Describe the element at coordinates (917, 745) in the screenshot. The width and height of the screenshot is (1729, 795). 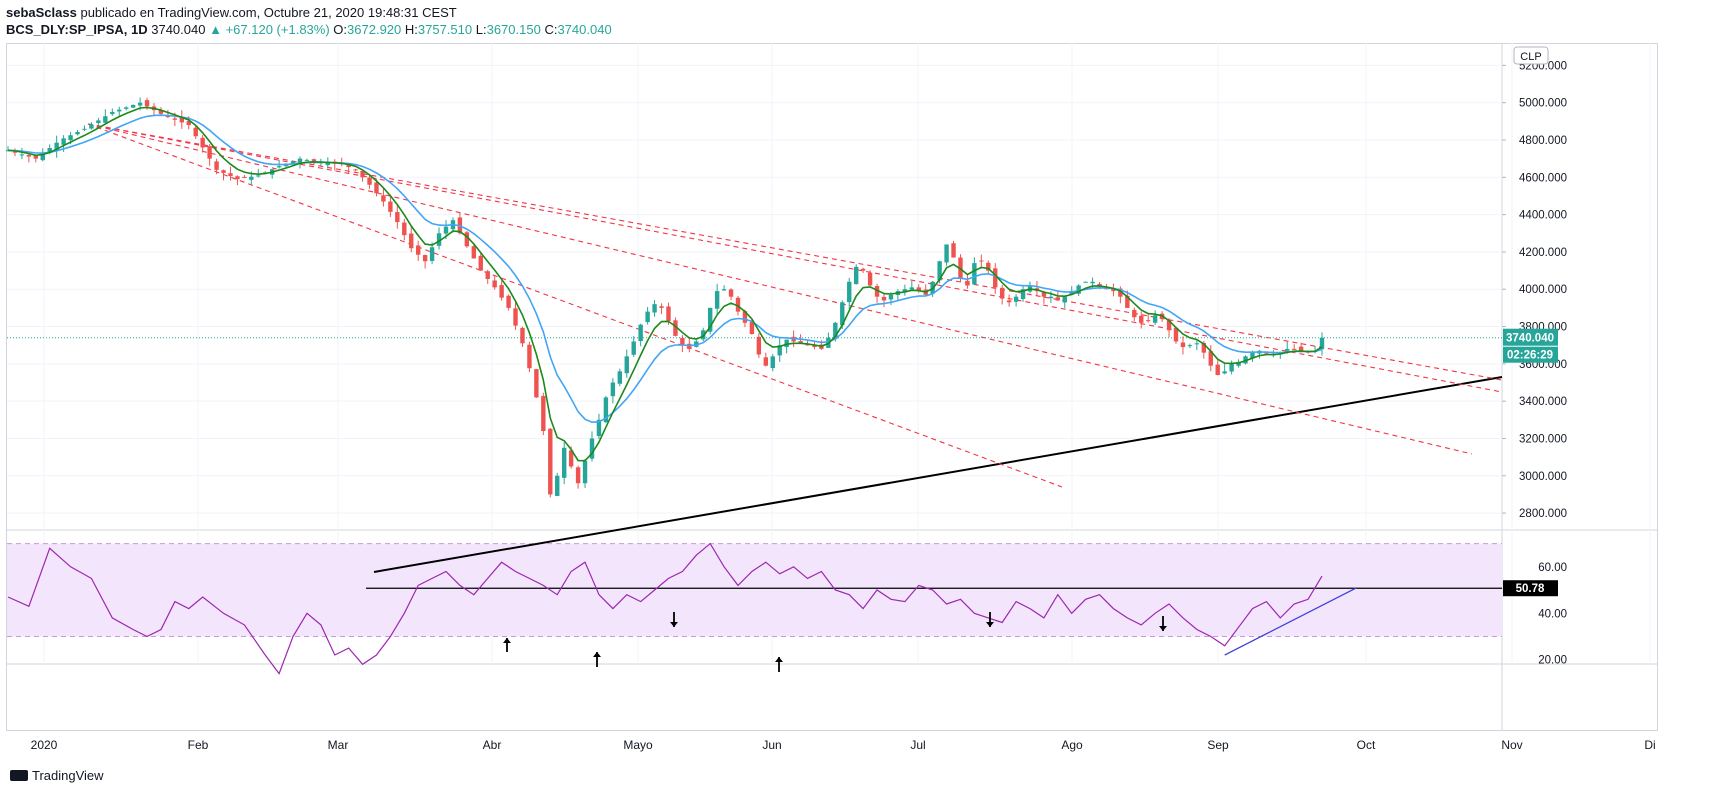
I see `time-tick-label: Jul` at that location.